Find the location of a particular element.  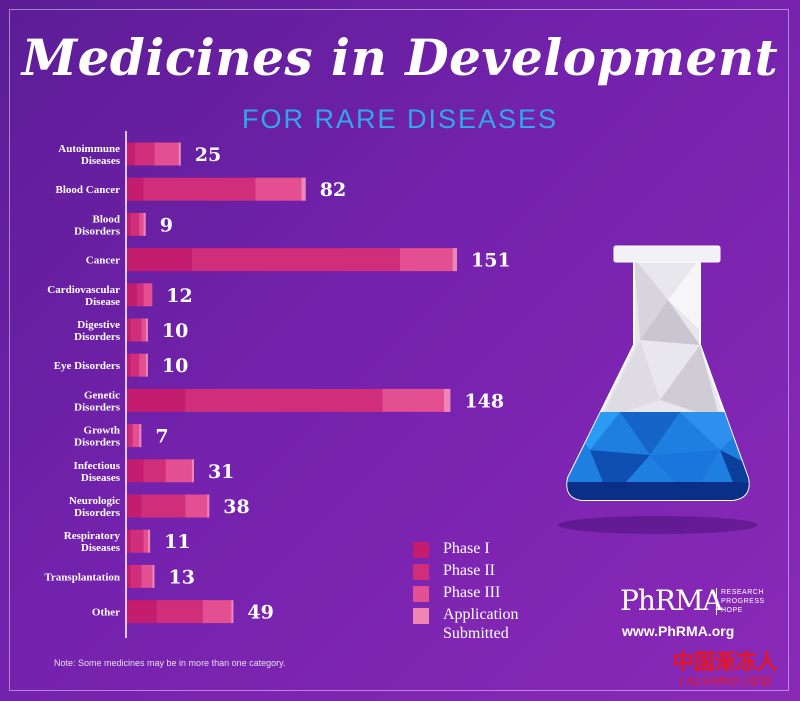

value-label-blood-disorders: 9 is located at coordinates (166, 225).